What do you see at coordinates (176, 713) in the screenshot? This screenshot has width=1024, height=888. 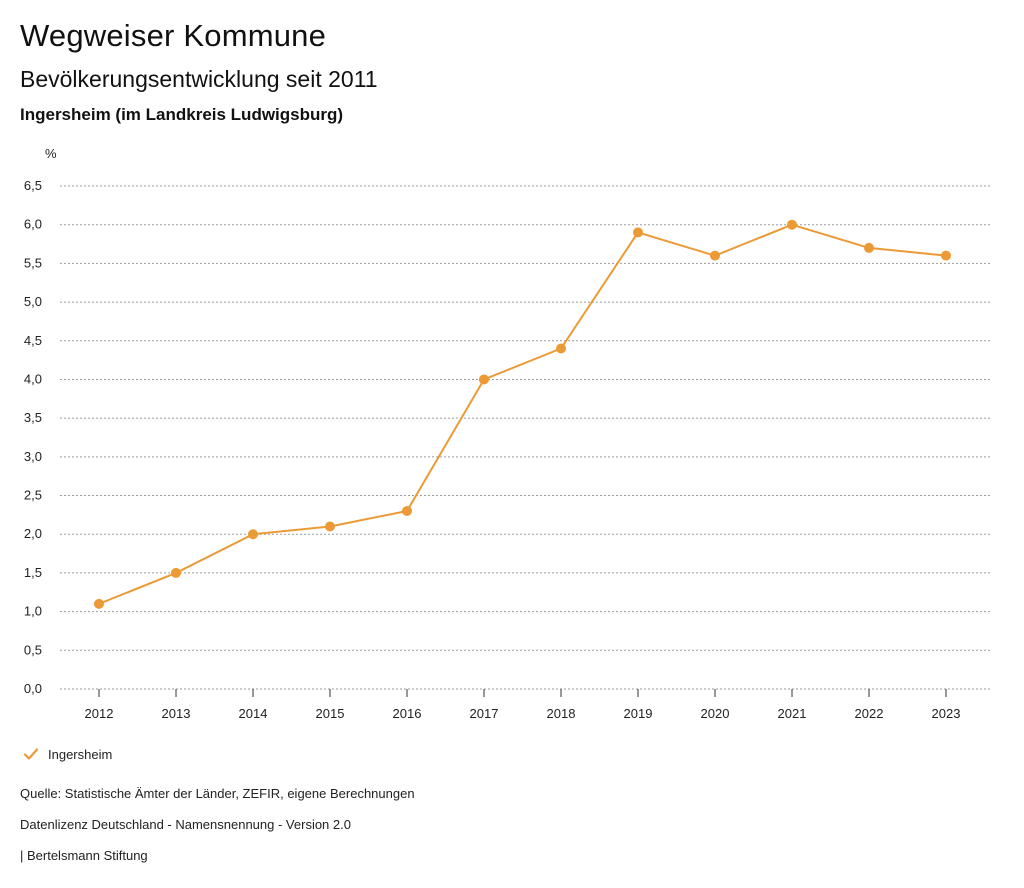 I see `x-tick-label: 2013` at bounding box center [176, 713].